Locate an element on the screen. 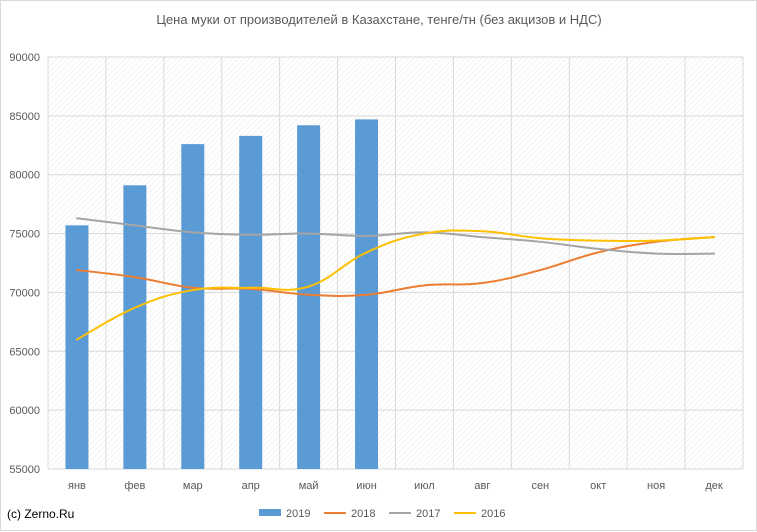 The height and width of the screenshot is (532, 757). x-tick-label: июн is located at coordinates (366, 486).